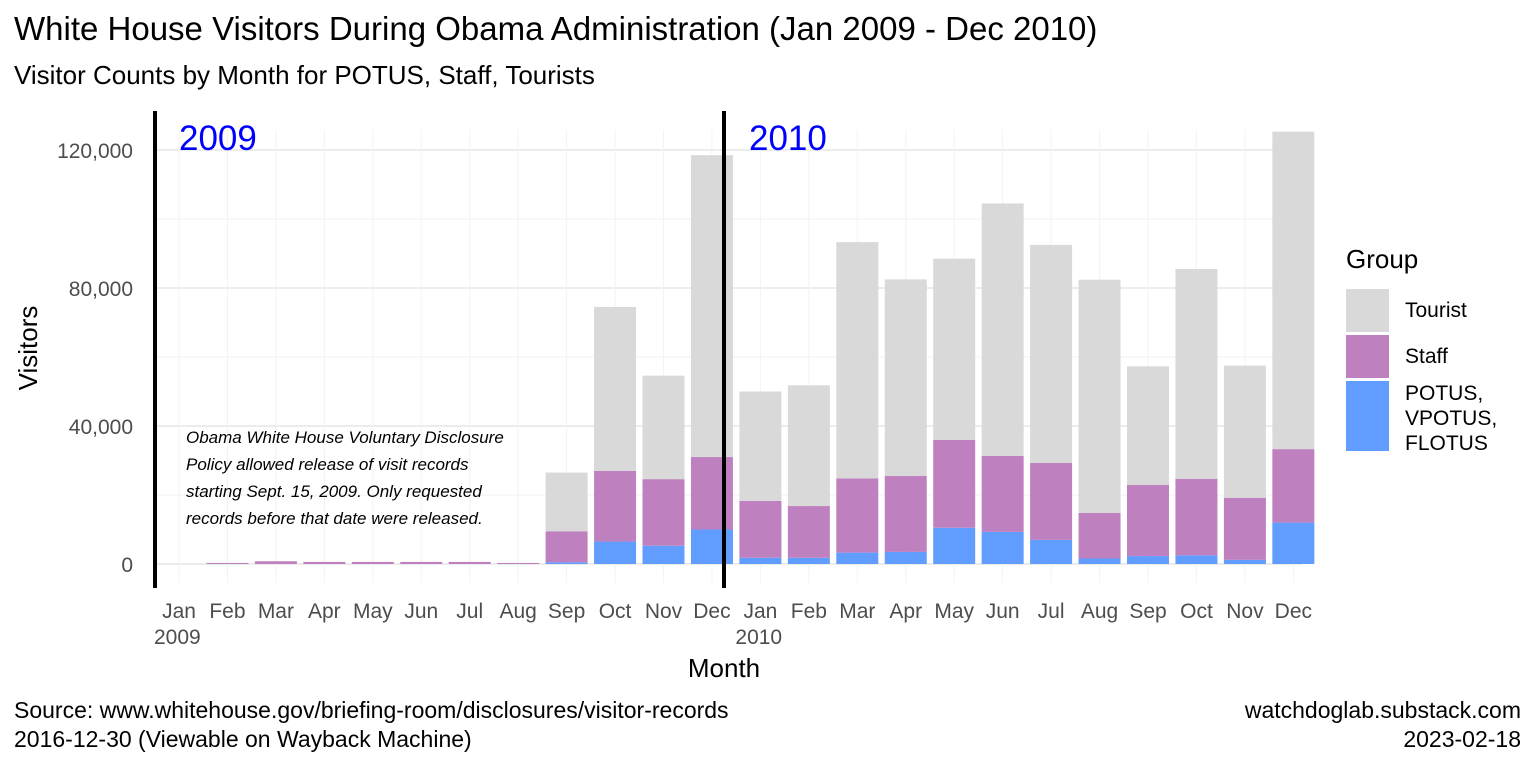 This screenshot has height=768, width=1536. Describe the element at coordinates (954, 611) in the screenshot. I see `x-tick-label: May` at that location.